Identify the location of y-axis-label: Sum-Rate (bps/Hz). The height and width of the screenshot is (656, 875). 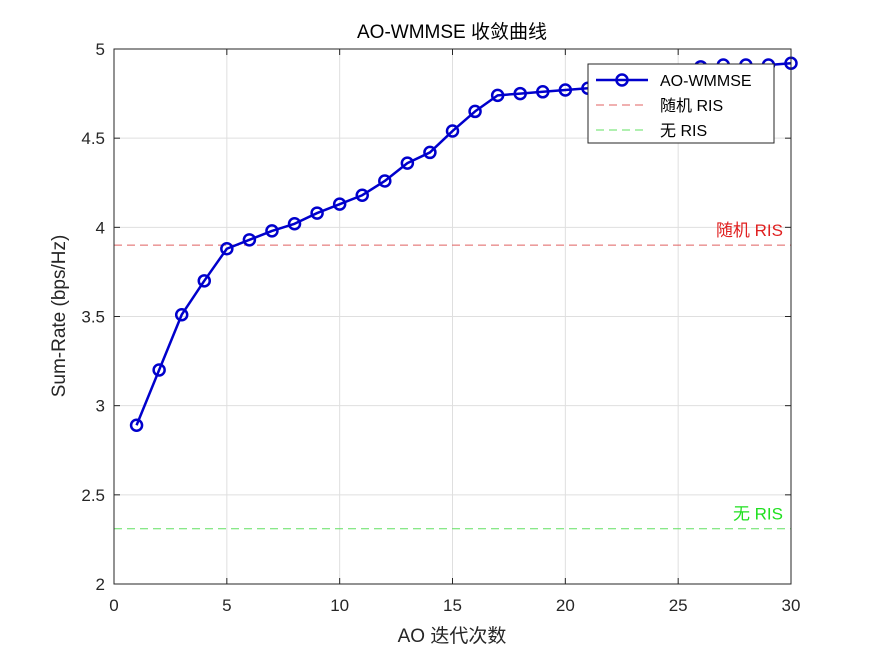
(59, 316).